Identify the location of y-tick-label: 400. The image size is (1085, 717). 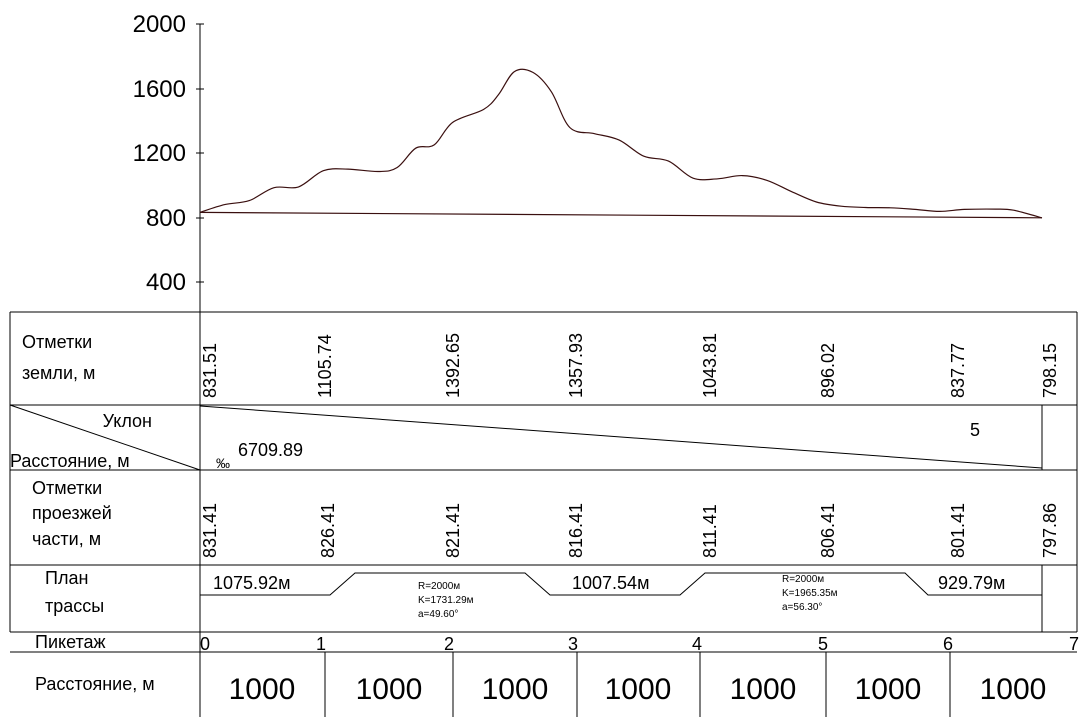
(166, 282).